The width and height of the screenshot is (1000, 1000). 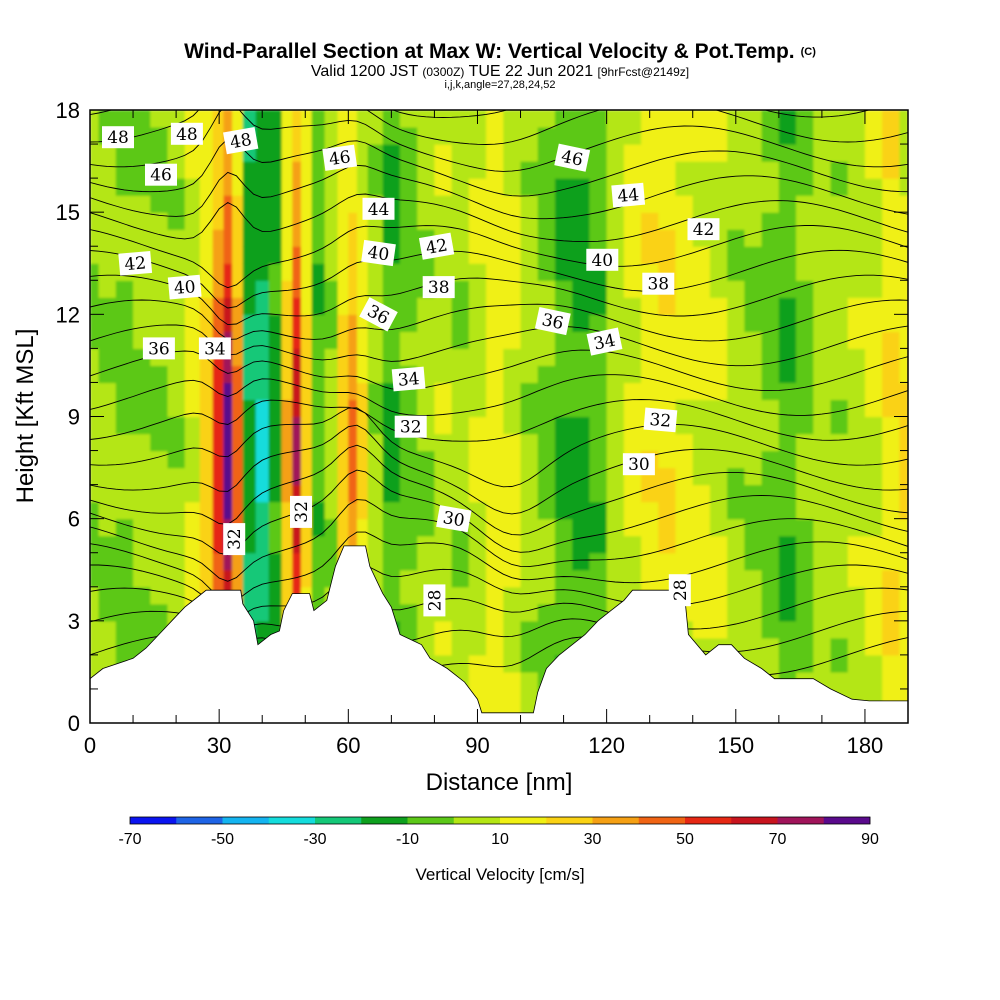 I want to click on theta-contour, so click(x=499, y=420).